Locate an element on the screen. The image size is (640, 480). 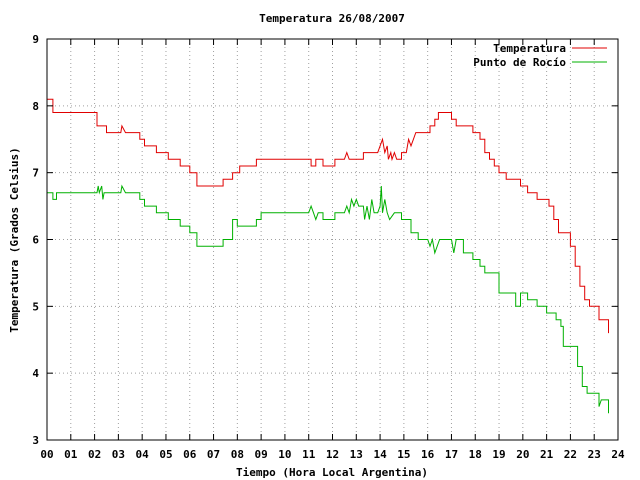
x-tick-label: 08 is located at coordinates (237, 454).